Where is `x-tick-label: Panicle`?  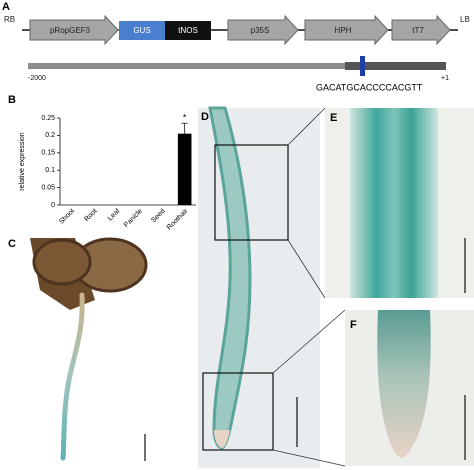 x-tick-label: Panicle is located at coordinates (133, 218).